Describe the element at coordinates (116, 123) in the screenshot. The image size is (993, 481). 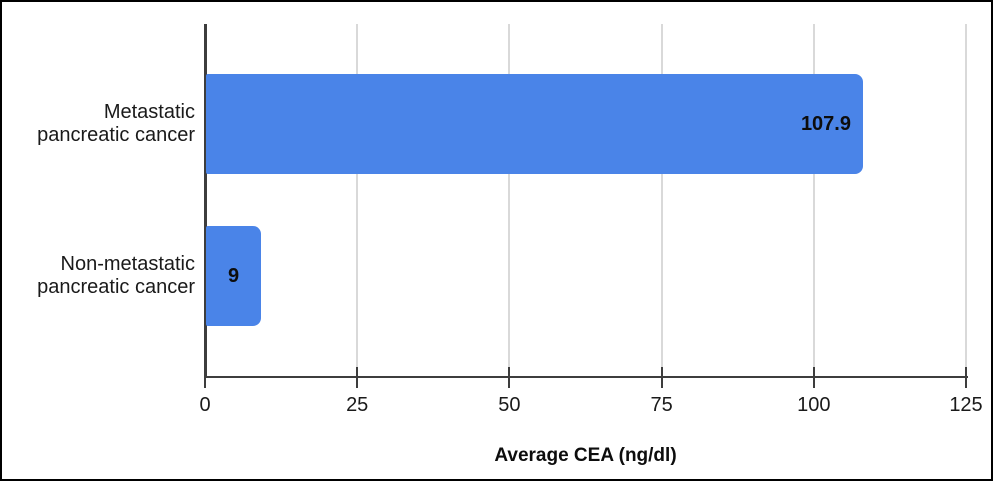
I see `category-label: Metastatic pancreatic cancer` at that location.